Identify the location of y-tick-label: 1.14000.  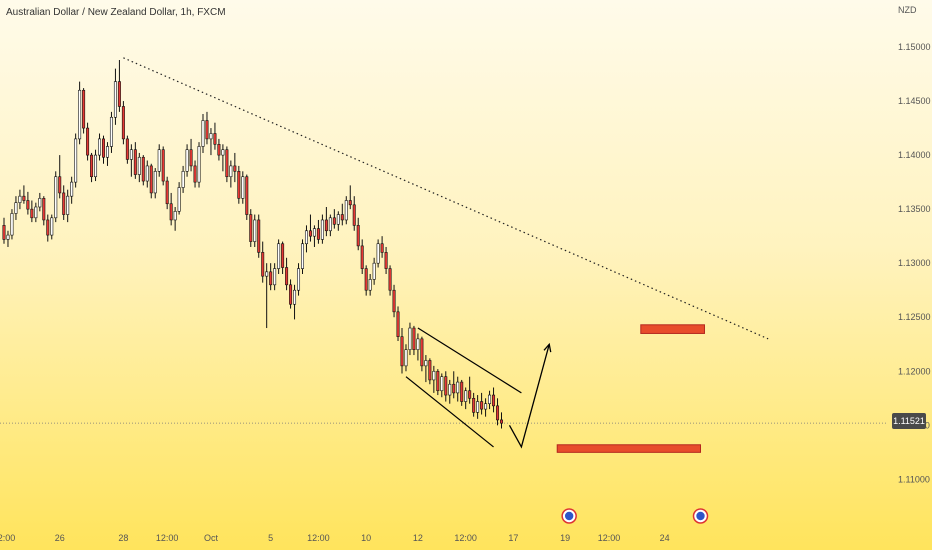
(914, 155).